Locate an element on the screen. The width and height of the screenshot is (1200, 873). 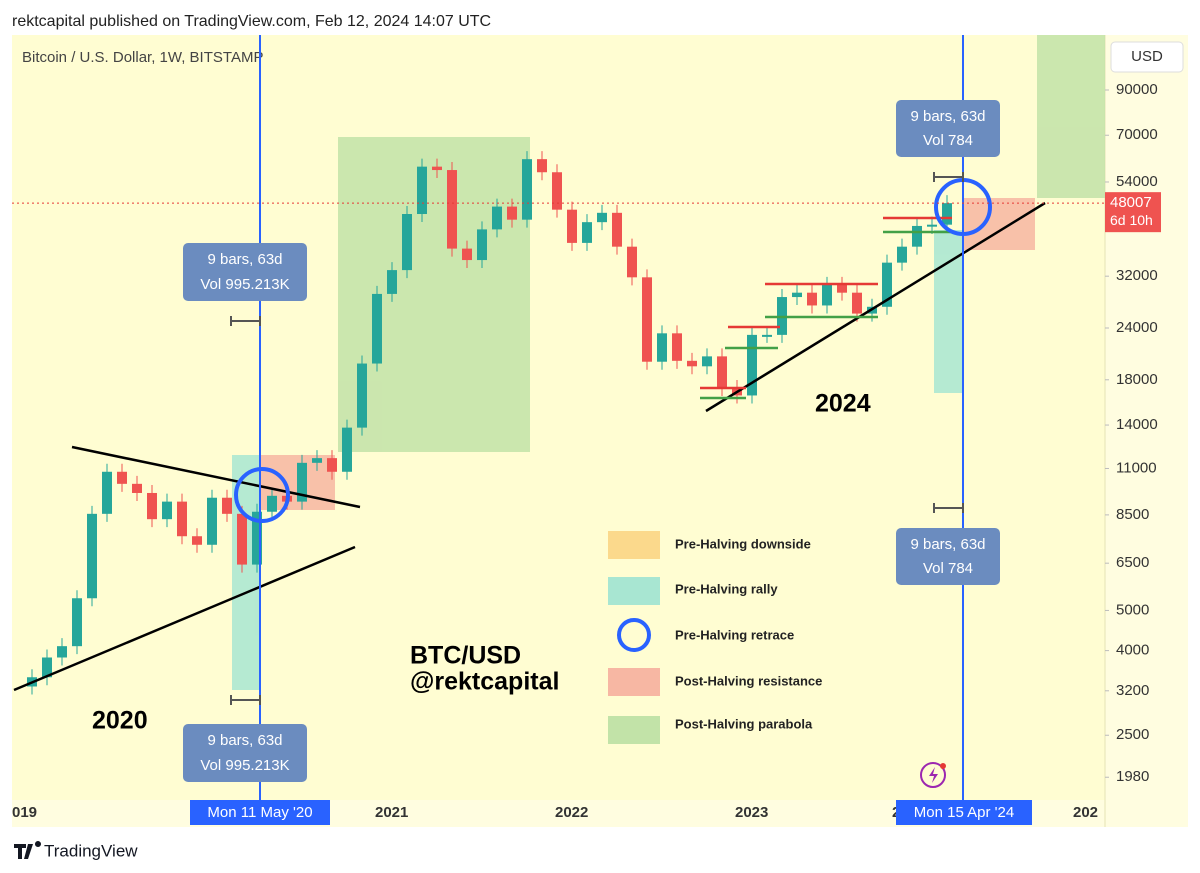
label: @rektcapital is located at coordinates (484, 682).